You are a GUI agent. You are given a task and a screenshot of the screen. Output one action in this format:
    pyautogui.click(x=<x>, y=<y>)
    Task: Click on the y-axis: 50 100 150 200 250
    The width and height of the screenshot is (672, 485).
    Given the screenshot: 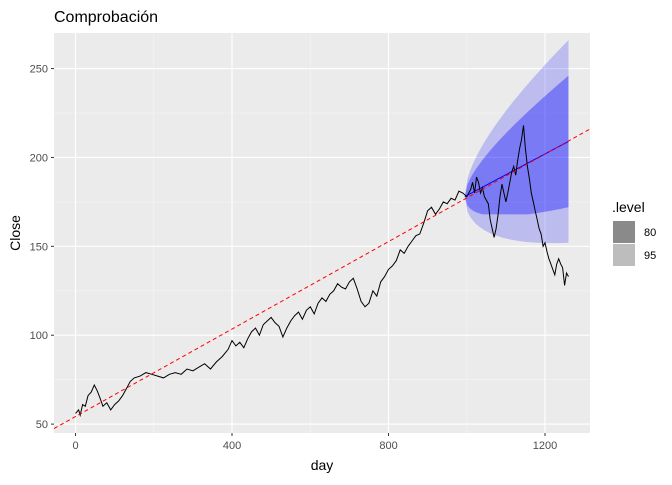 What is the action you would take?
    pyautogui.click(x=42, y=247)
    